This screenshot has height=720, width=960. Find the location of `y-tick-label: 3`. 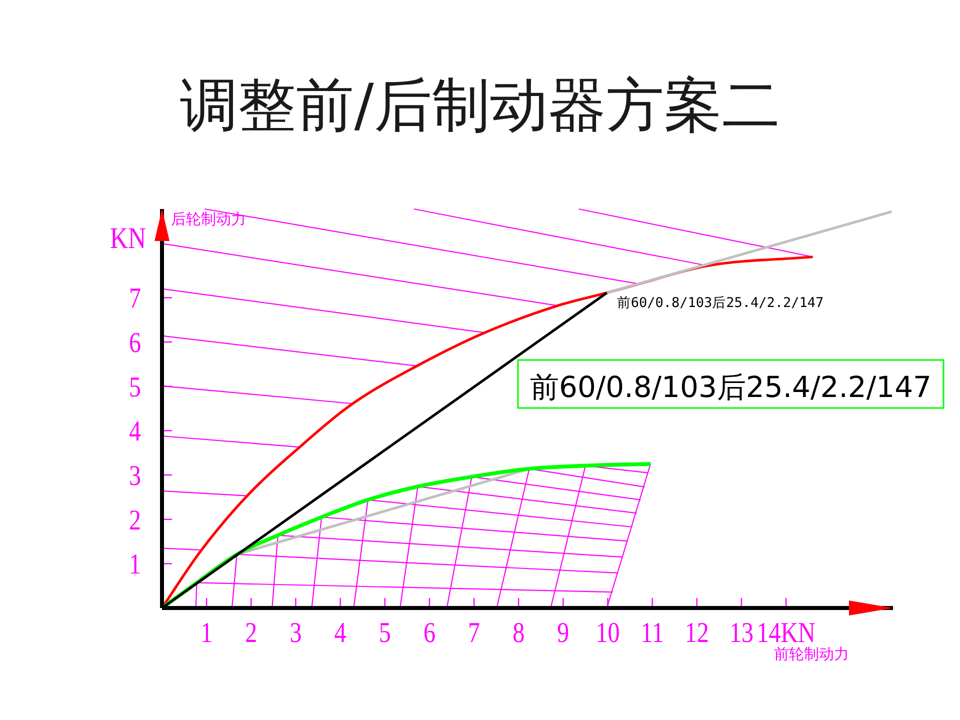

y-tick-label: 3 is located at coordinates (135, 475).